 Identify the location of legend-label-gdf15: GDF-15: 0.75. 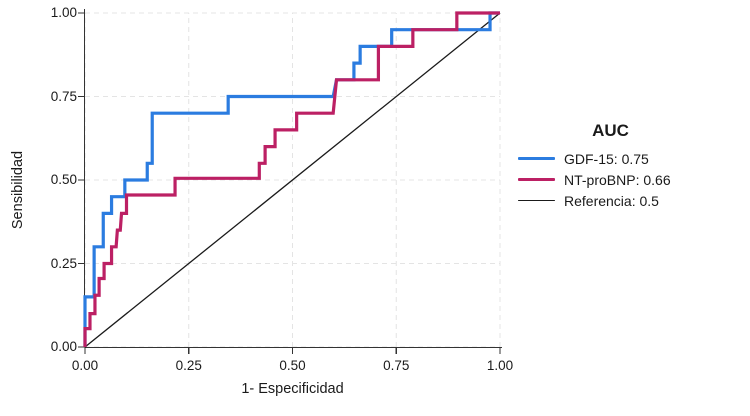
(606, 158).